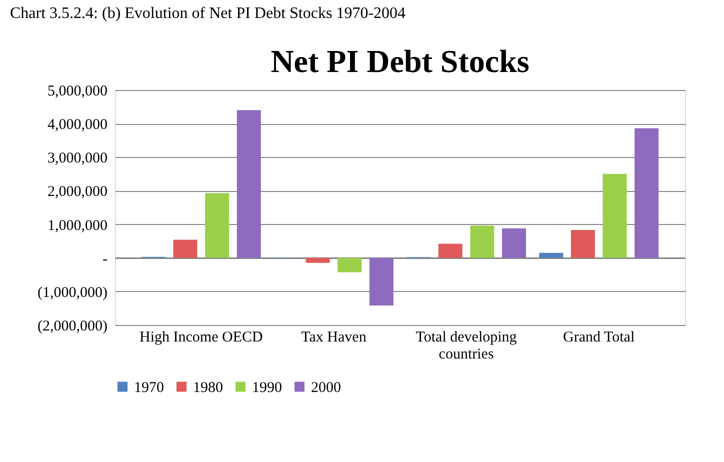  I want to click on y-tick-label: 1,000,000, so click(78, 226).